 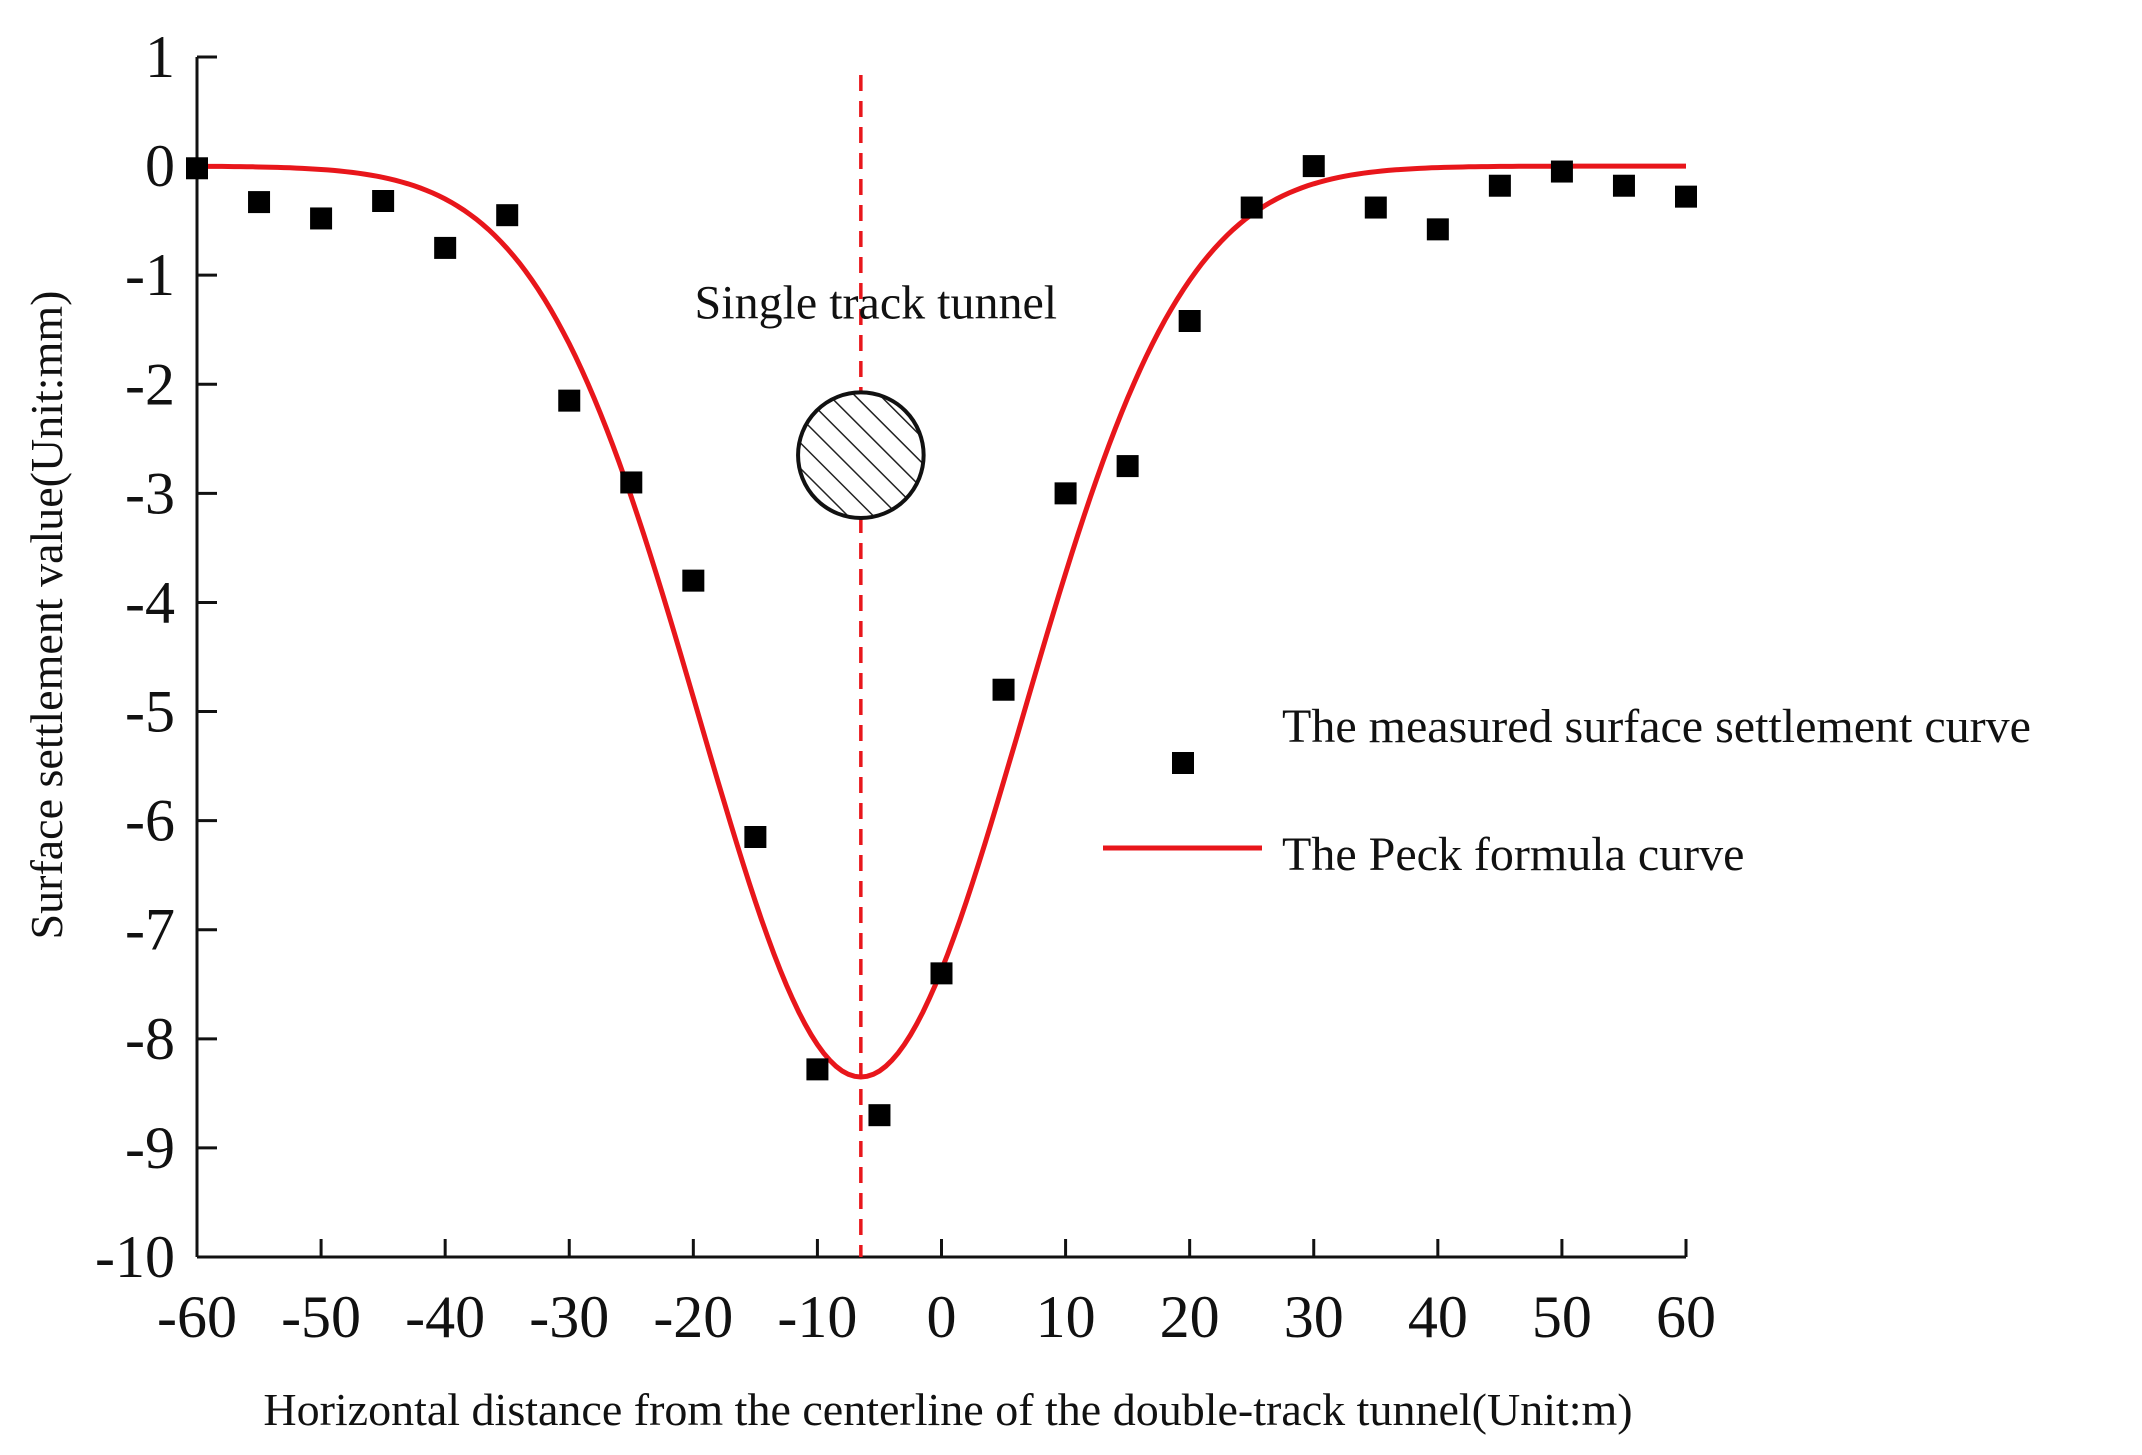 I want to click on x-tick-label: 30, so click(x=1314, y=1317).